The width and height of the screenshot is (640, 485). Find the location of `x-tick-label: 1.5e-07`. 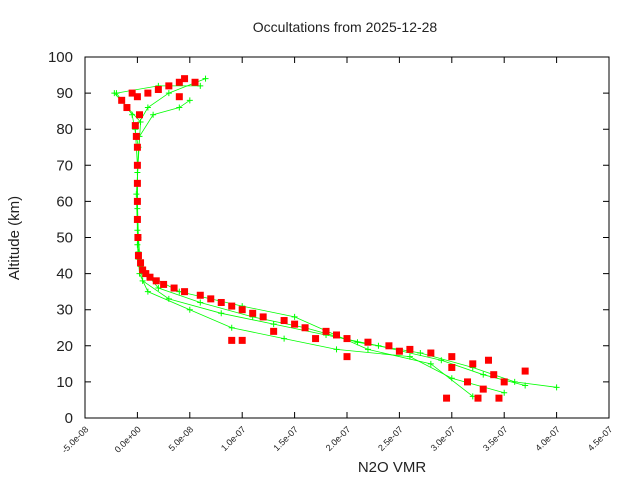

x-tick-label: 1.5e-07 is located at coordinates (285, 438).